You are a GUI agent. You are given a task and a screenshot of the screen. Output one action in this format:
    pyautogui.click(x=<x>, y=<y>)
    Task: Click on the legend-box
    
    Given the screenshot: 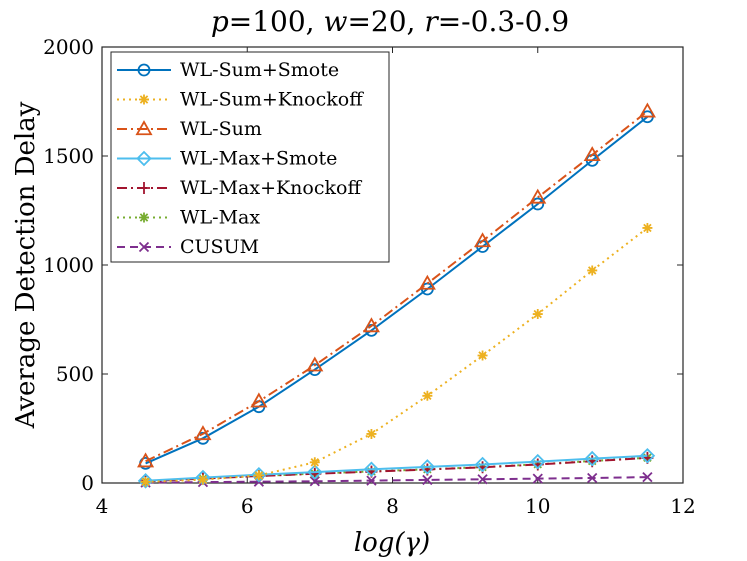 What is the action you would take?
    pyautogui.click(x=250, y=157)
    